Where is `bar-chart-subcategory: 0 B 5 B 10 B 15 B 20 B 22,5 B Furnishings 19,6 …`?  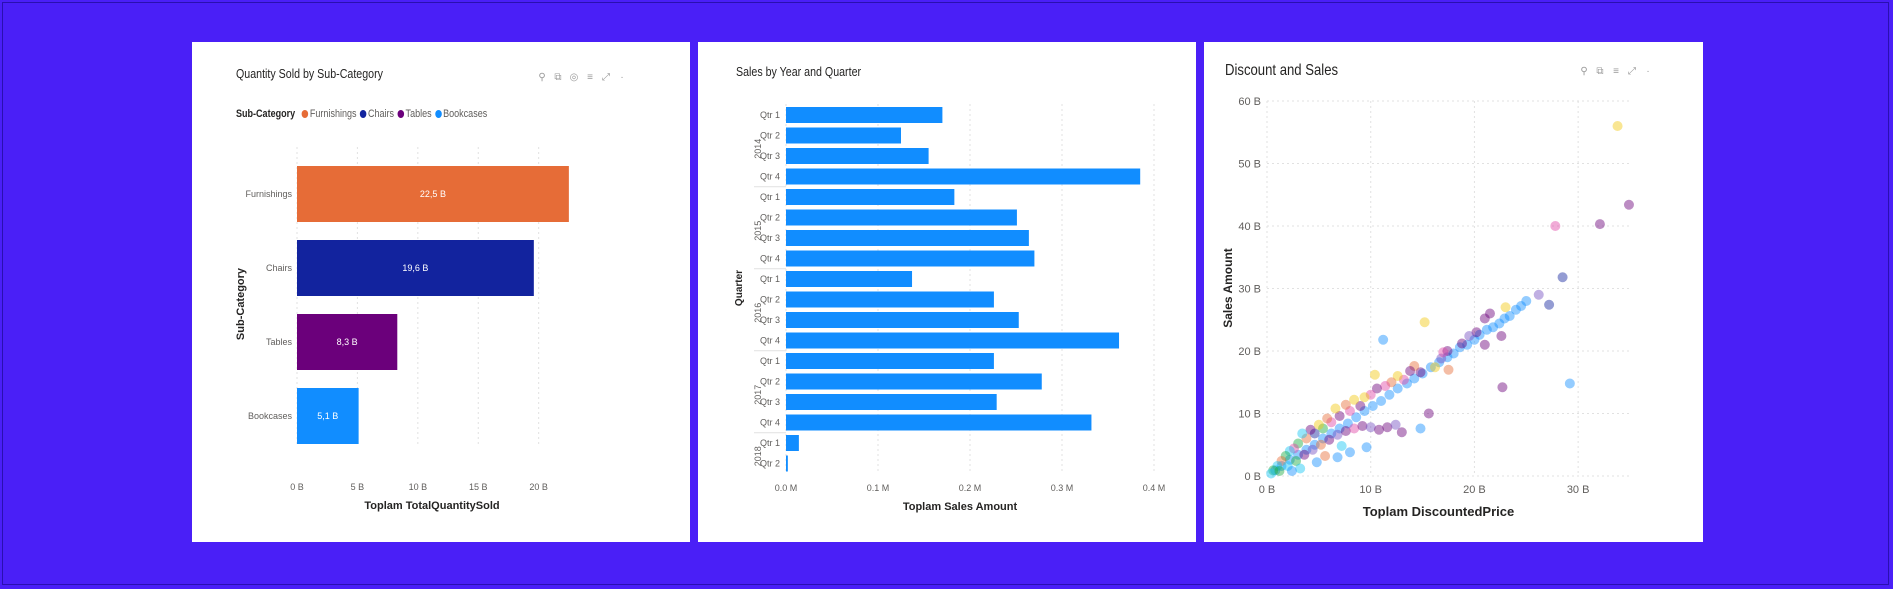
bar-chart-subcategory: 0 B 5 B 10 B 15 B 20 B 22,5 B Furnishings 19,6 … is located at coordinates (402, 329).